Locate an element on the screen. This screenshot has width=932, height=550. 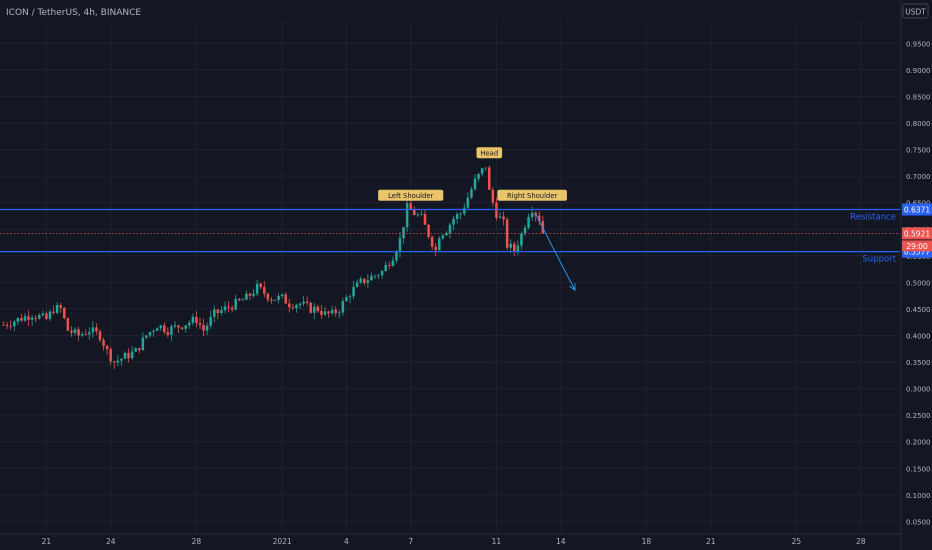
right-shoulder-label: Right Shoulder is located at coordinates (532, 196).